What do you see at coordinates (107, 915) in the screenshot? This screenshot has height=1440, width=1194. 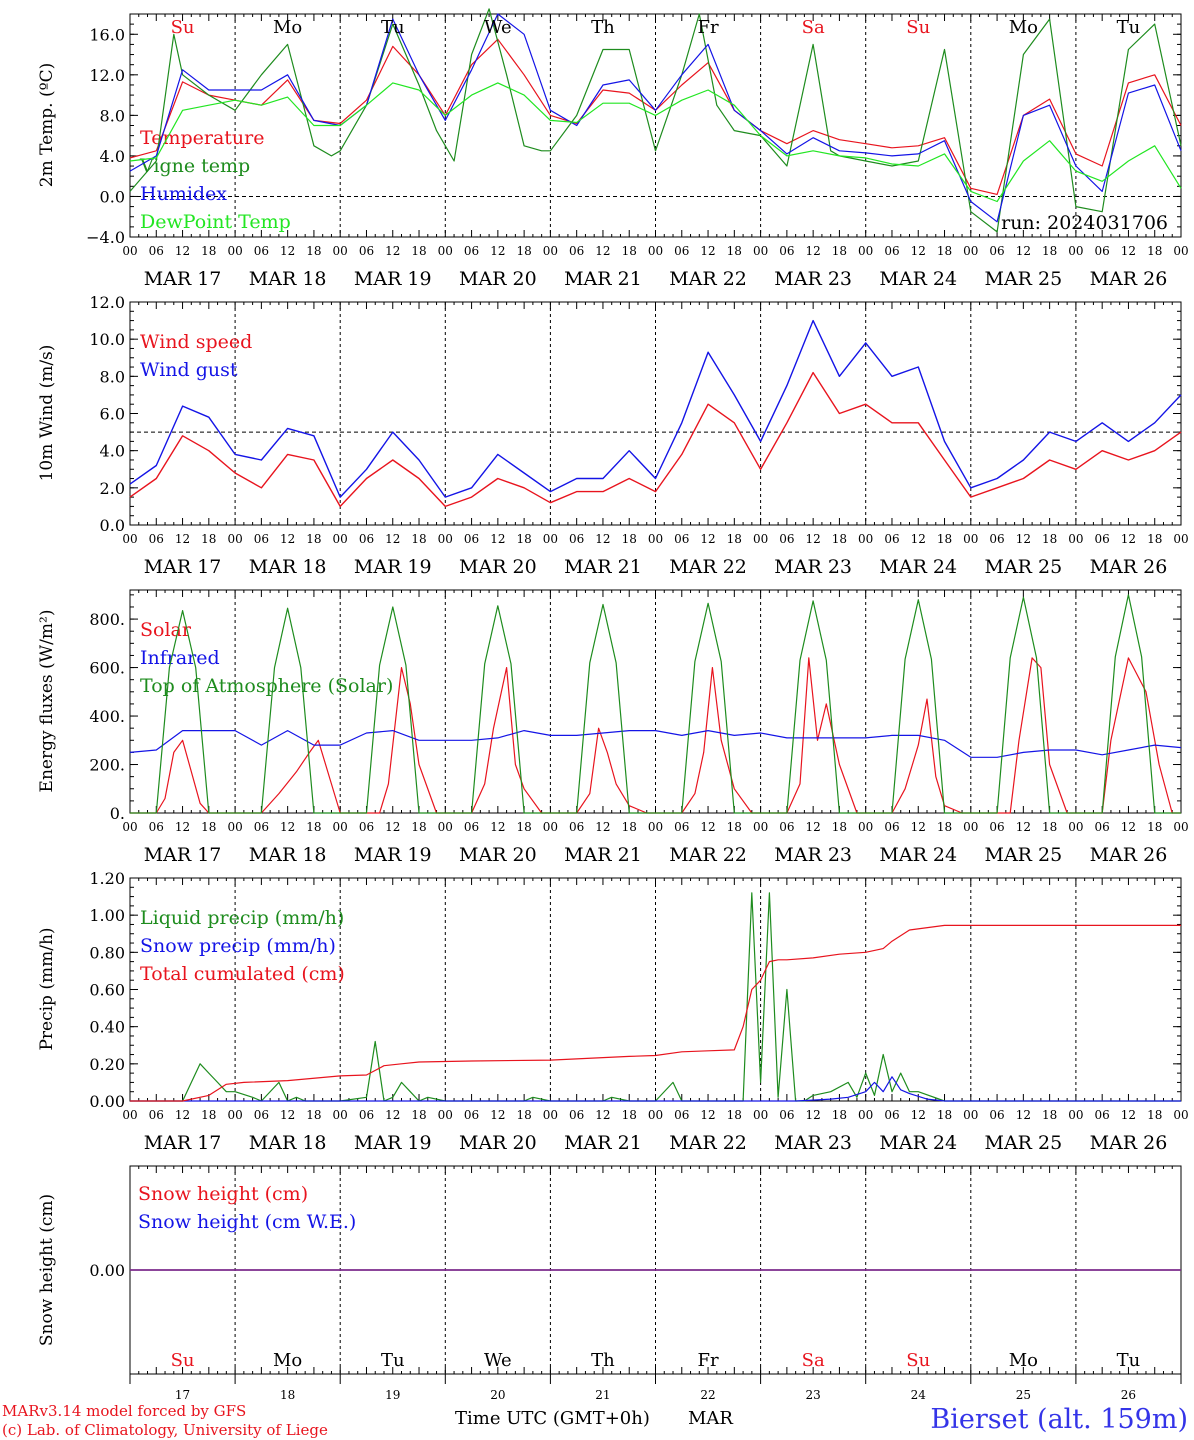 I see `y-tick-label: 1.00` at bounding box center [107, 915].